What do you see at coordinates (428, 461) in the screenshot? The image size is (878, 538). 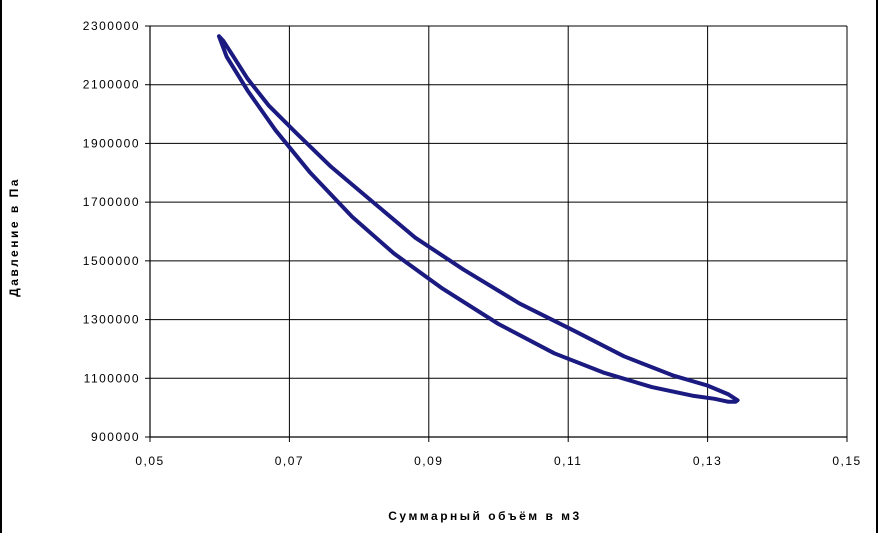 I see `x-tick-label: 0,09` at bounding box center [428, 461].